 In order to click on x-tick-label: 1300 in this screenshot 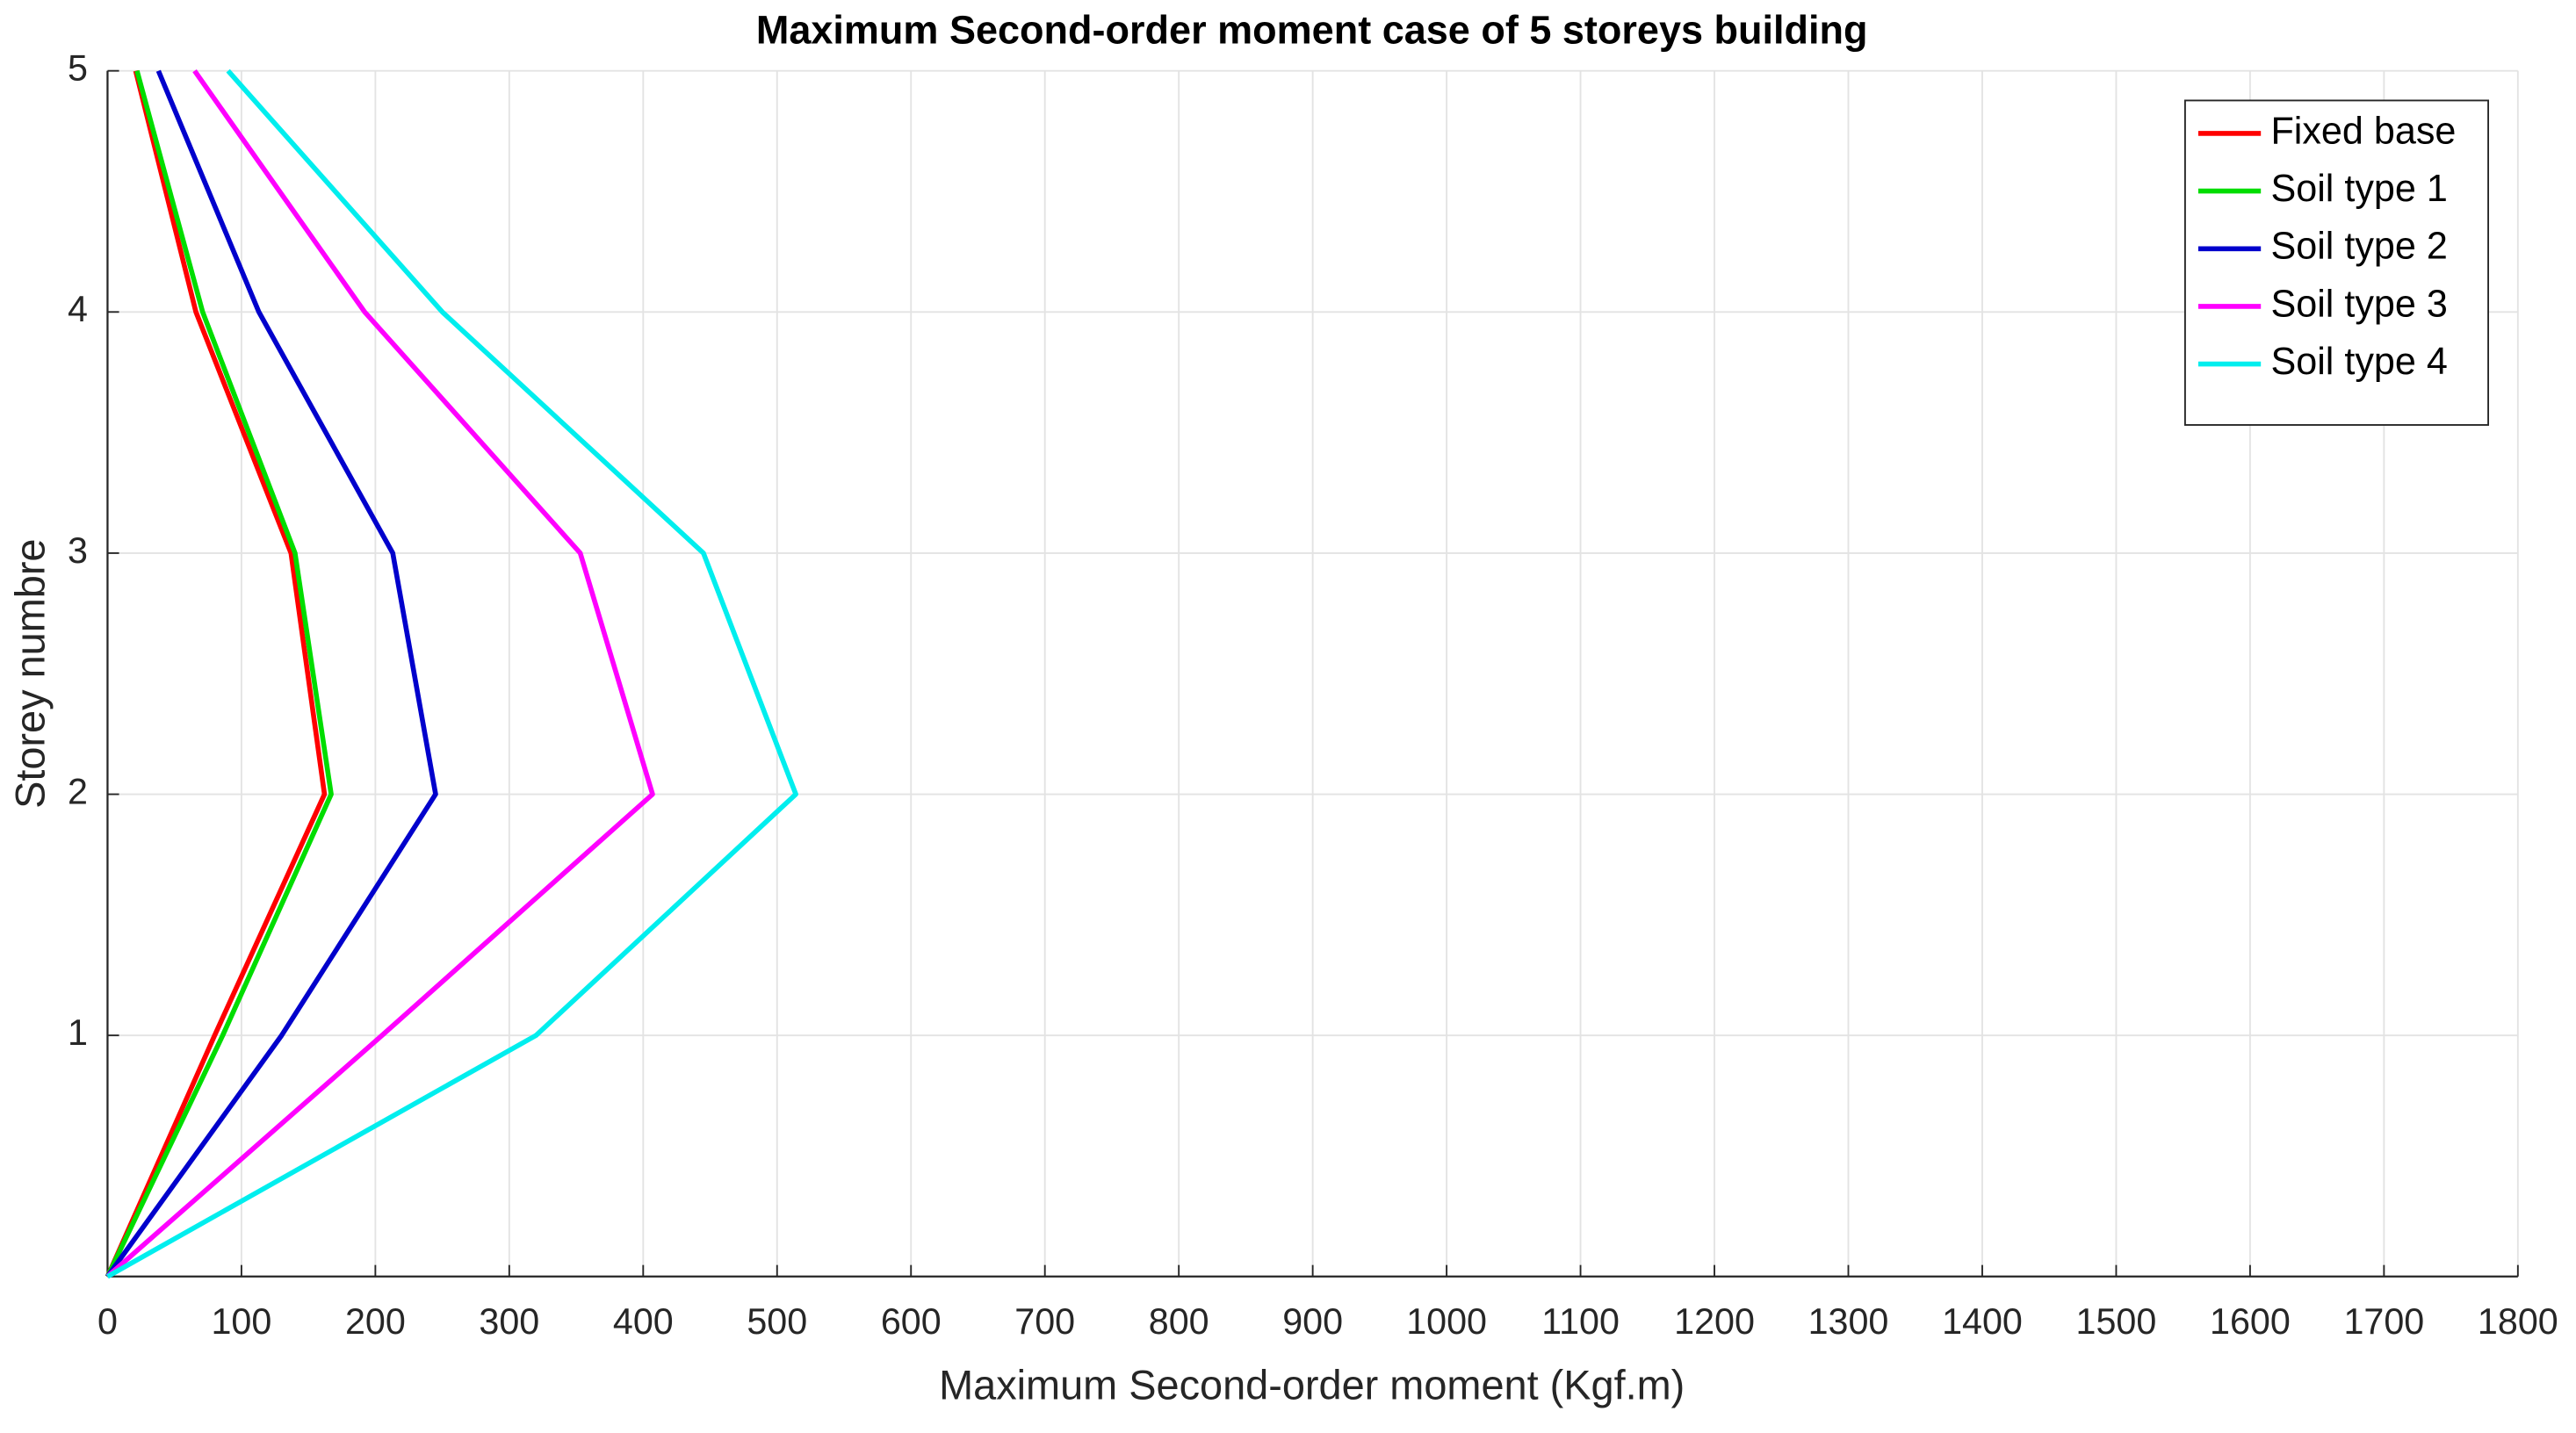, I will do `click(1848, 1321)`.